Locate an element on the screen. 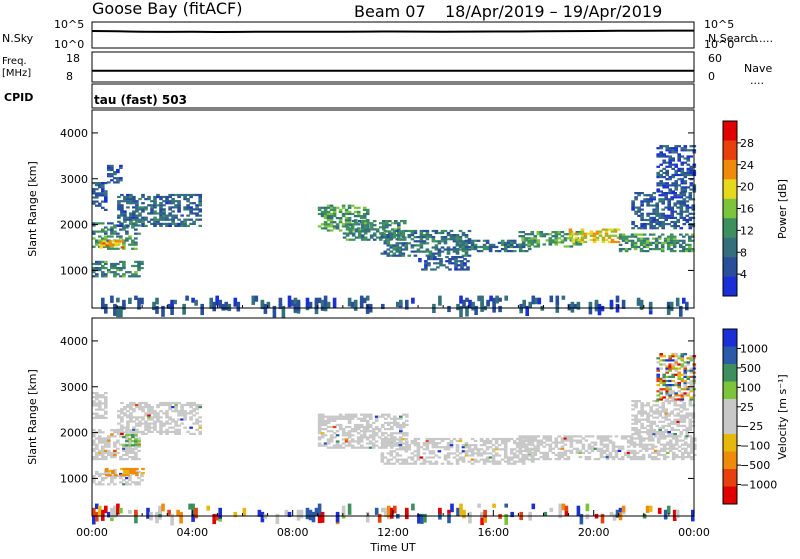 Image resolution: width=800 pixels, height=559 pixels. x-tick-label: 08:00 is located at coordinates (293, 532).